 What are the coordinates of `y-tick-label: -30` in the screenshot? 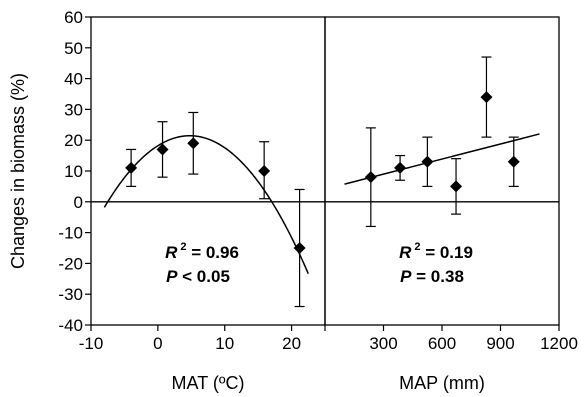 It's located at (70, 294).